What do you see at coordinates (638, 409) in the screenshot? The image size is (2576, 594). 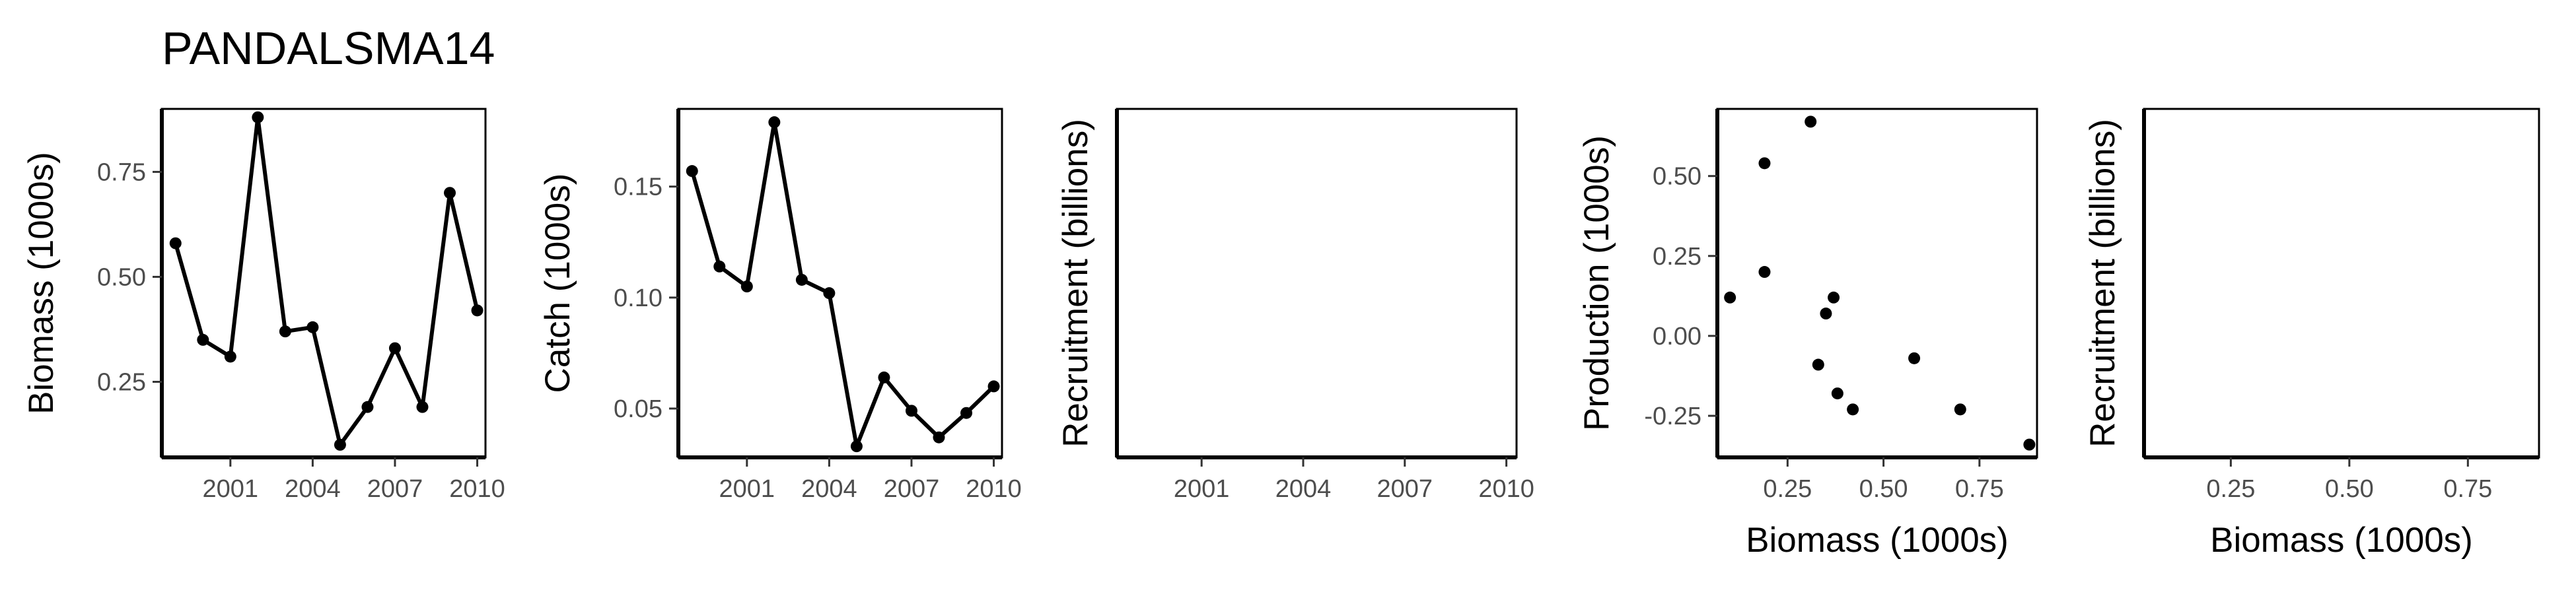 I see `y-tick-label: 0.05` at bounding box center [638, 409].